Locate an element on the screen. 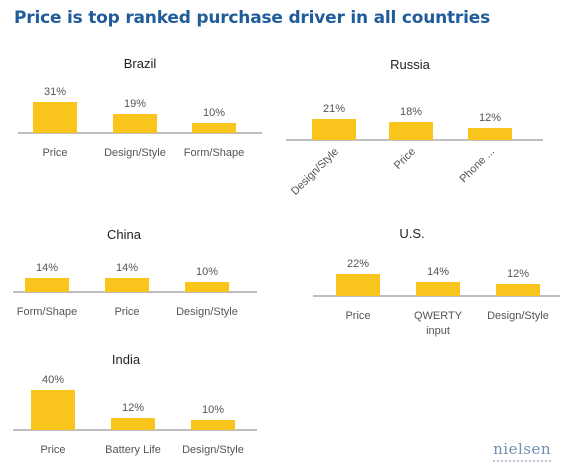 This screenshot has height=472, width=575. data-label-russia-2: 18% is located at coordinates (411, 112).